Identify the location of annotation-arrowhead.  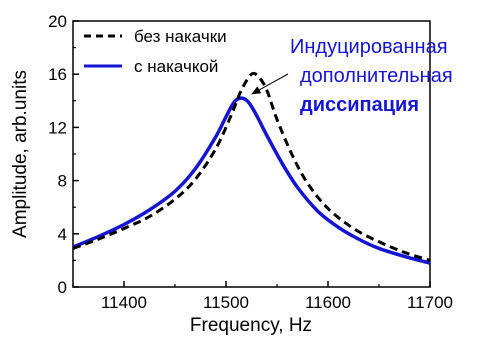
(256, 90).